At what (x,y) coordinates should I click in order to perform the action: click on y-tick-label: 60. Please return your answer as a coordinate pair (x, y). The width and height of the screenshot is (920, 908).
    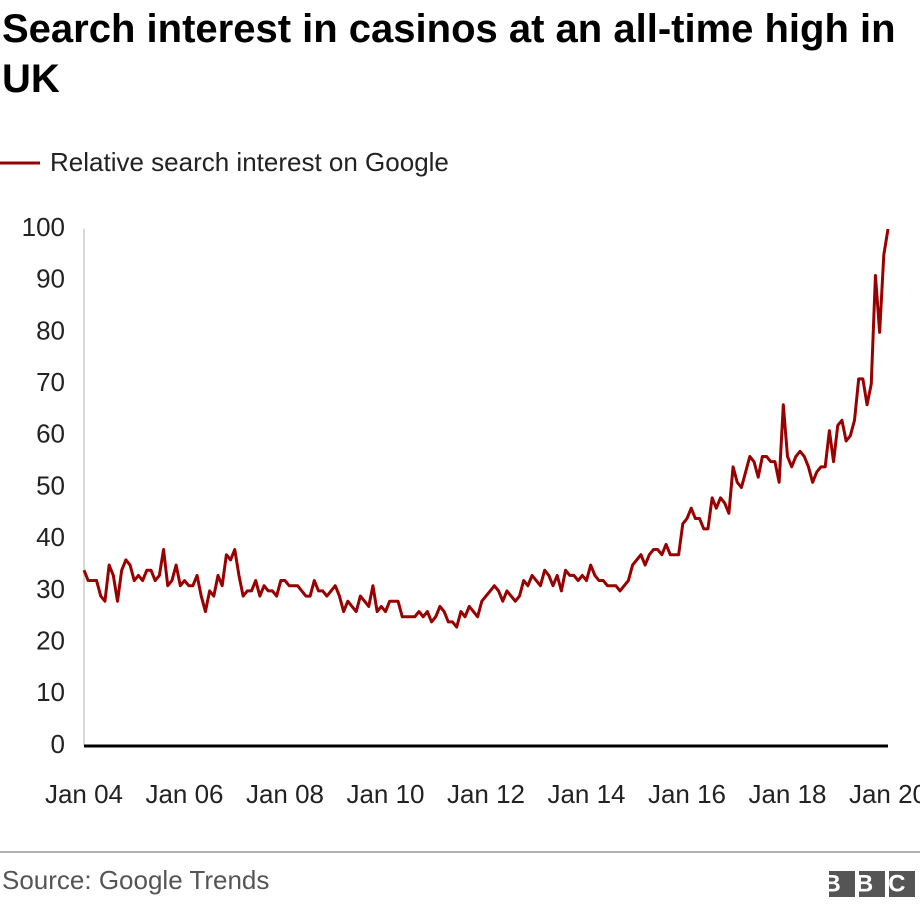
    Looking at the image, I should click on (50, 434).